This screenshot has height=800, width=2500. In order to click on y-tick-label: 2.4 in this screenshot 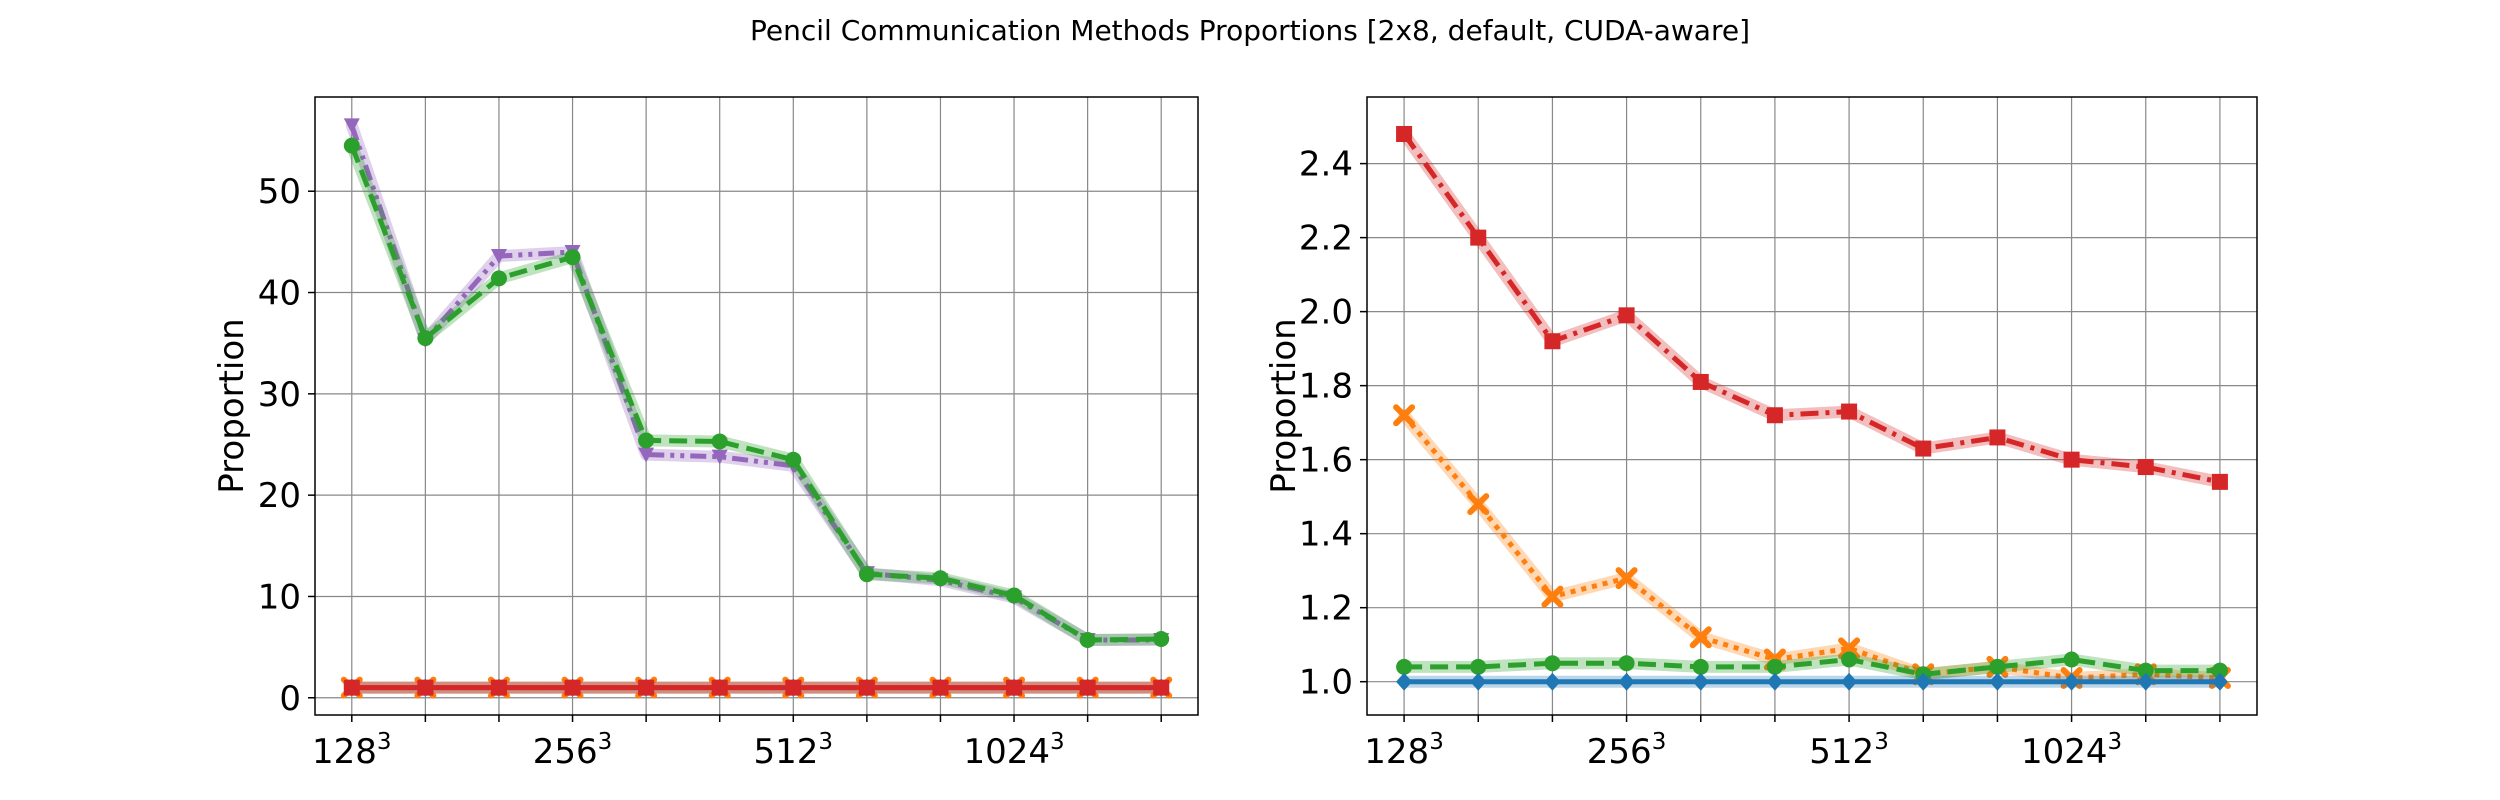, I will do `click(1326, 165)`.